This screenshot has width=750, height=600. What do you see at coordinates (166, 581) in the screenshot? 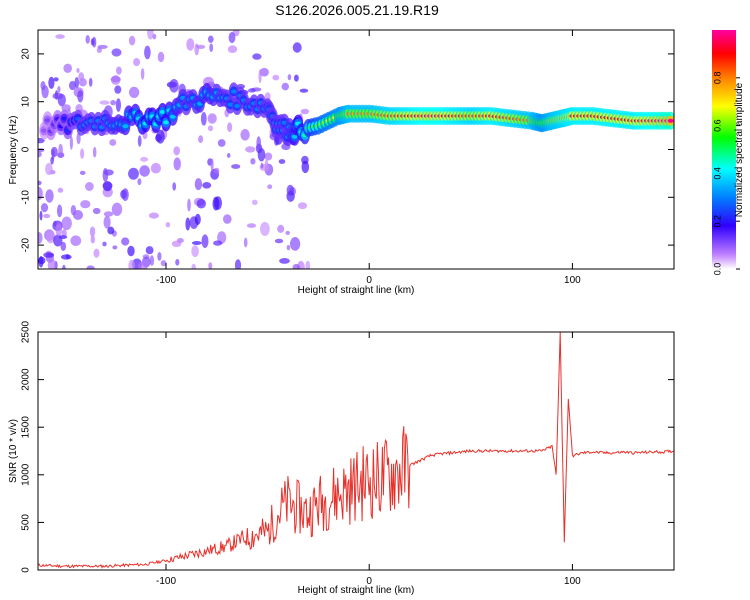
I see `snr-x-tick-label: -100` at bounding box center [166, 581].